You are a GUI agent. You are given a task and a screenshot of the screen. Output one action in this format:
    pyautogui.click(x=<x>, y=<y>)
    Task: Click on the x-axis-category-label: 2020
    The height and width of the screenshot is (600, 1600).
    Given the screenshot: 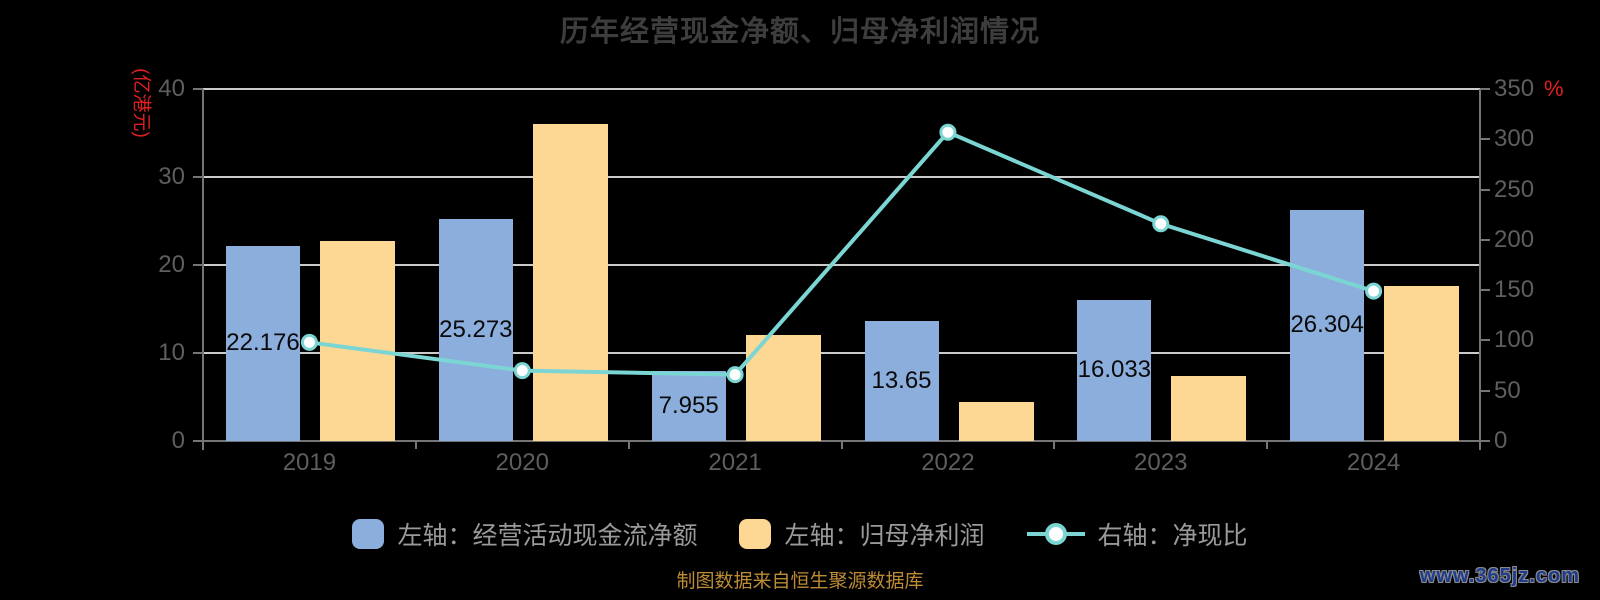 What is the action you would take?
    pyautogui.click(x=522, y=462)
    